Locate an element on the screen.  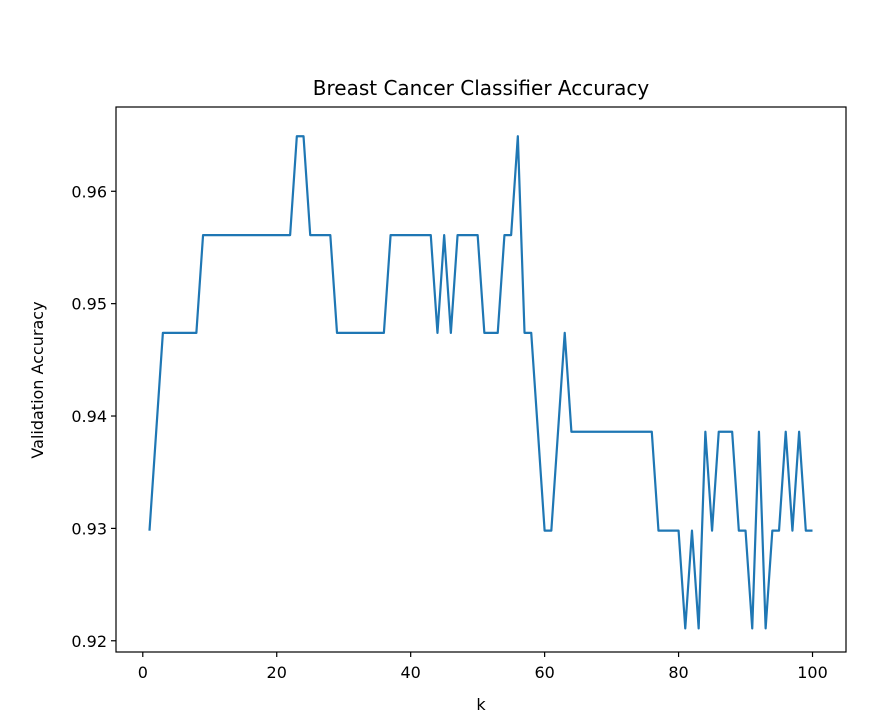
y-tick-label: 0.92 is located at coordinates (89, 641).